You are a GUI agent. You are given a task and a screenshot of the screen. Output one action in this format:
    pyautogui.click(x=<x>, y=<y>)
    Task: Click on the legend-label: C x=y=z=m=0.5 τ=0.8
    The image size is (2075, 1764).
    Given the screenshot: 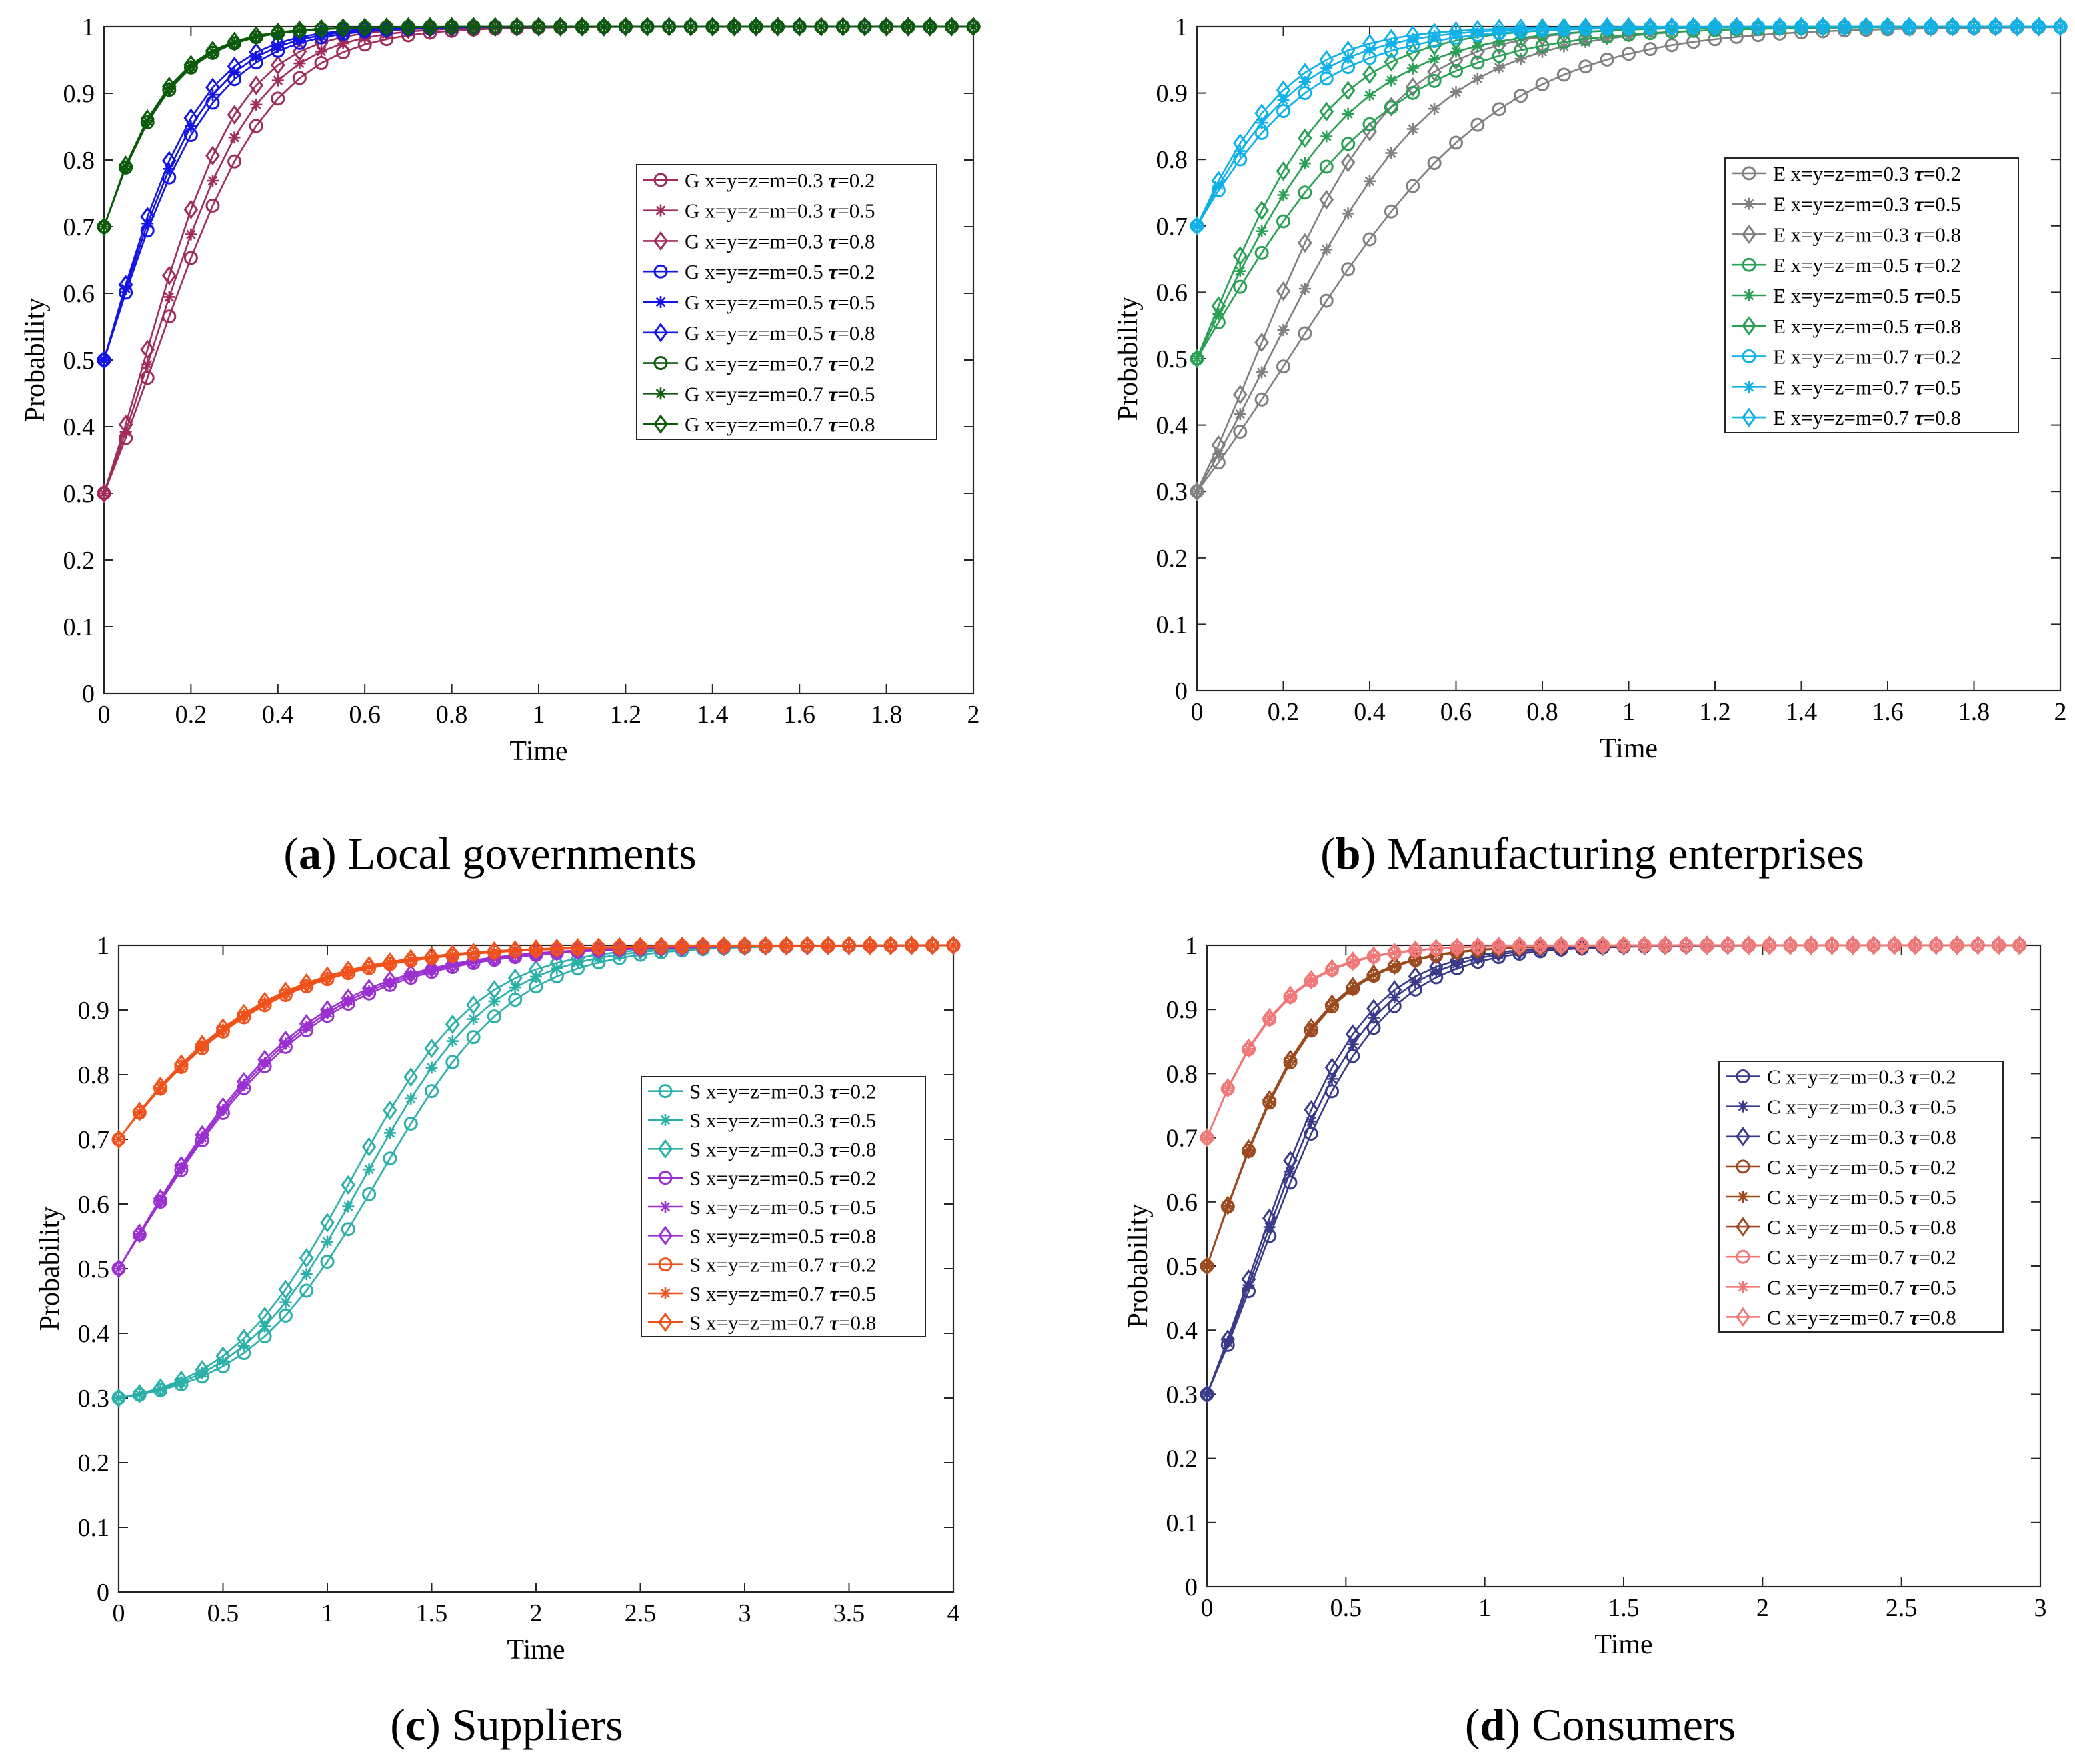 What is the action you would take?
    pyautogui.click(x=1861, y=1227)
    